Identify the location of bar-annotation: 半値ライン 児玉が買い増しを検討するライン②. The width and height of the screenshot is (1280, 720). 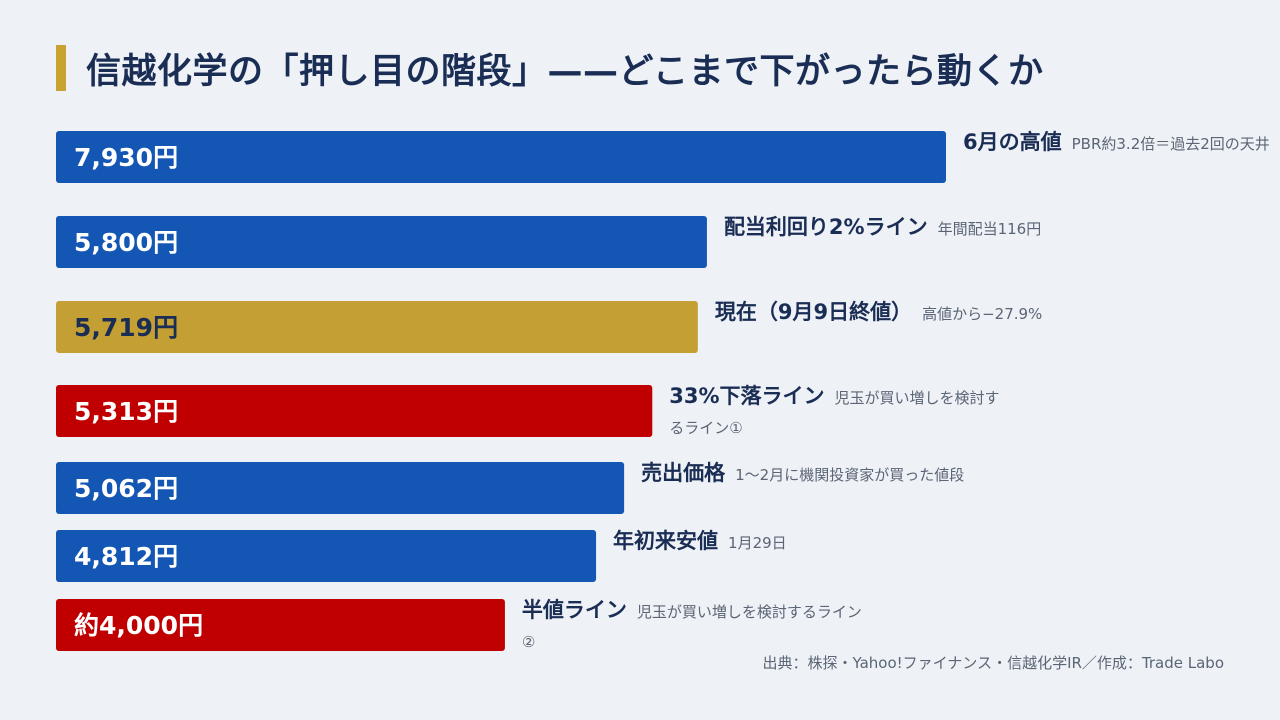
(692, 626).